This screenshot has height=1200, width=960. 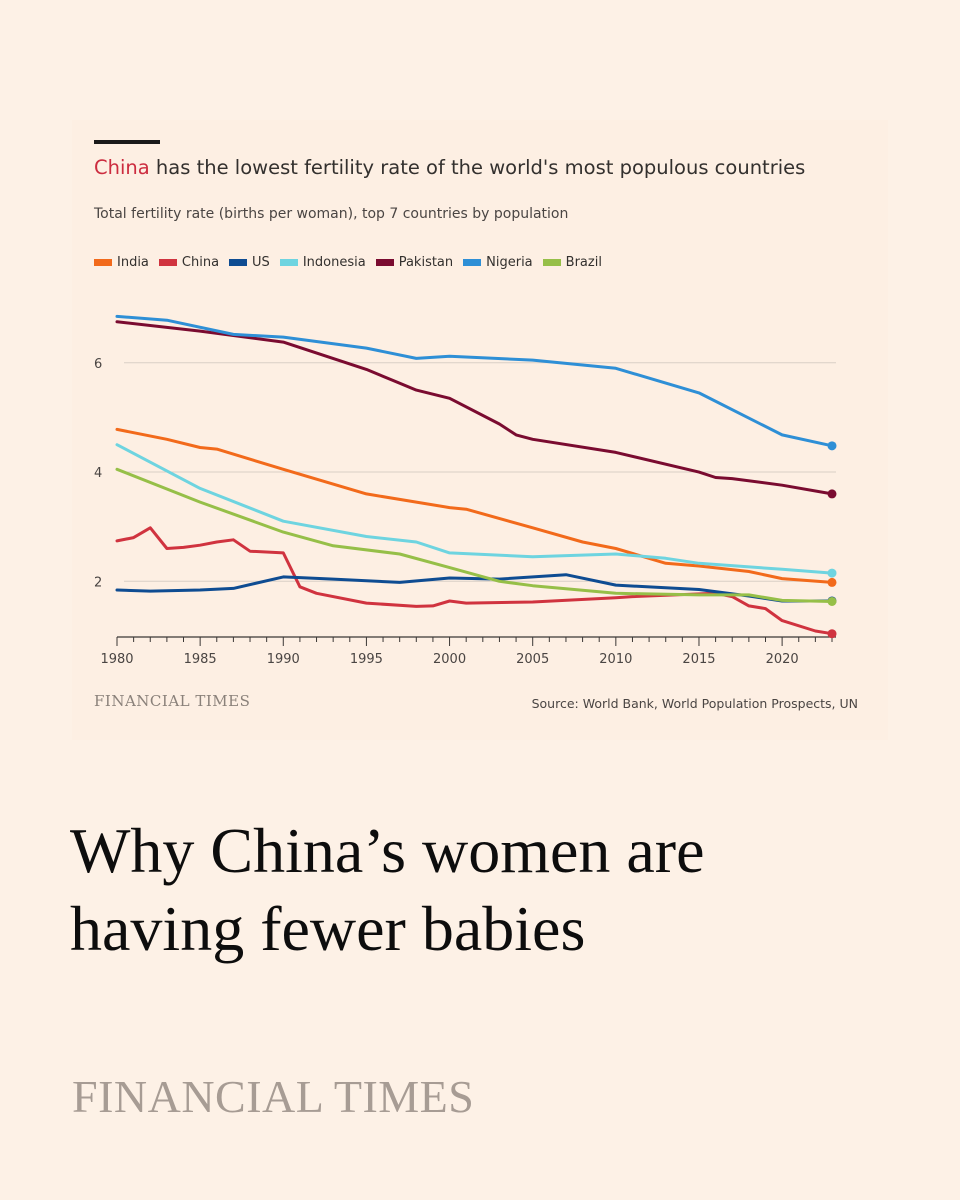 I want to click on series-line-pakistan, so click(x=474, y=408).